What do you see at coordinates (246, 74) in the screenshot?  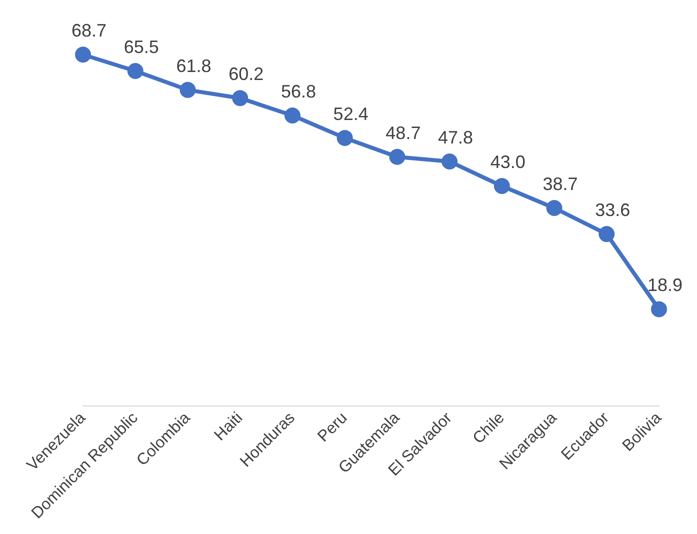 I see `data-label: 60.2` at bounding box center [246, 74].